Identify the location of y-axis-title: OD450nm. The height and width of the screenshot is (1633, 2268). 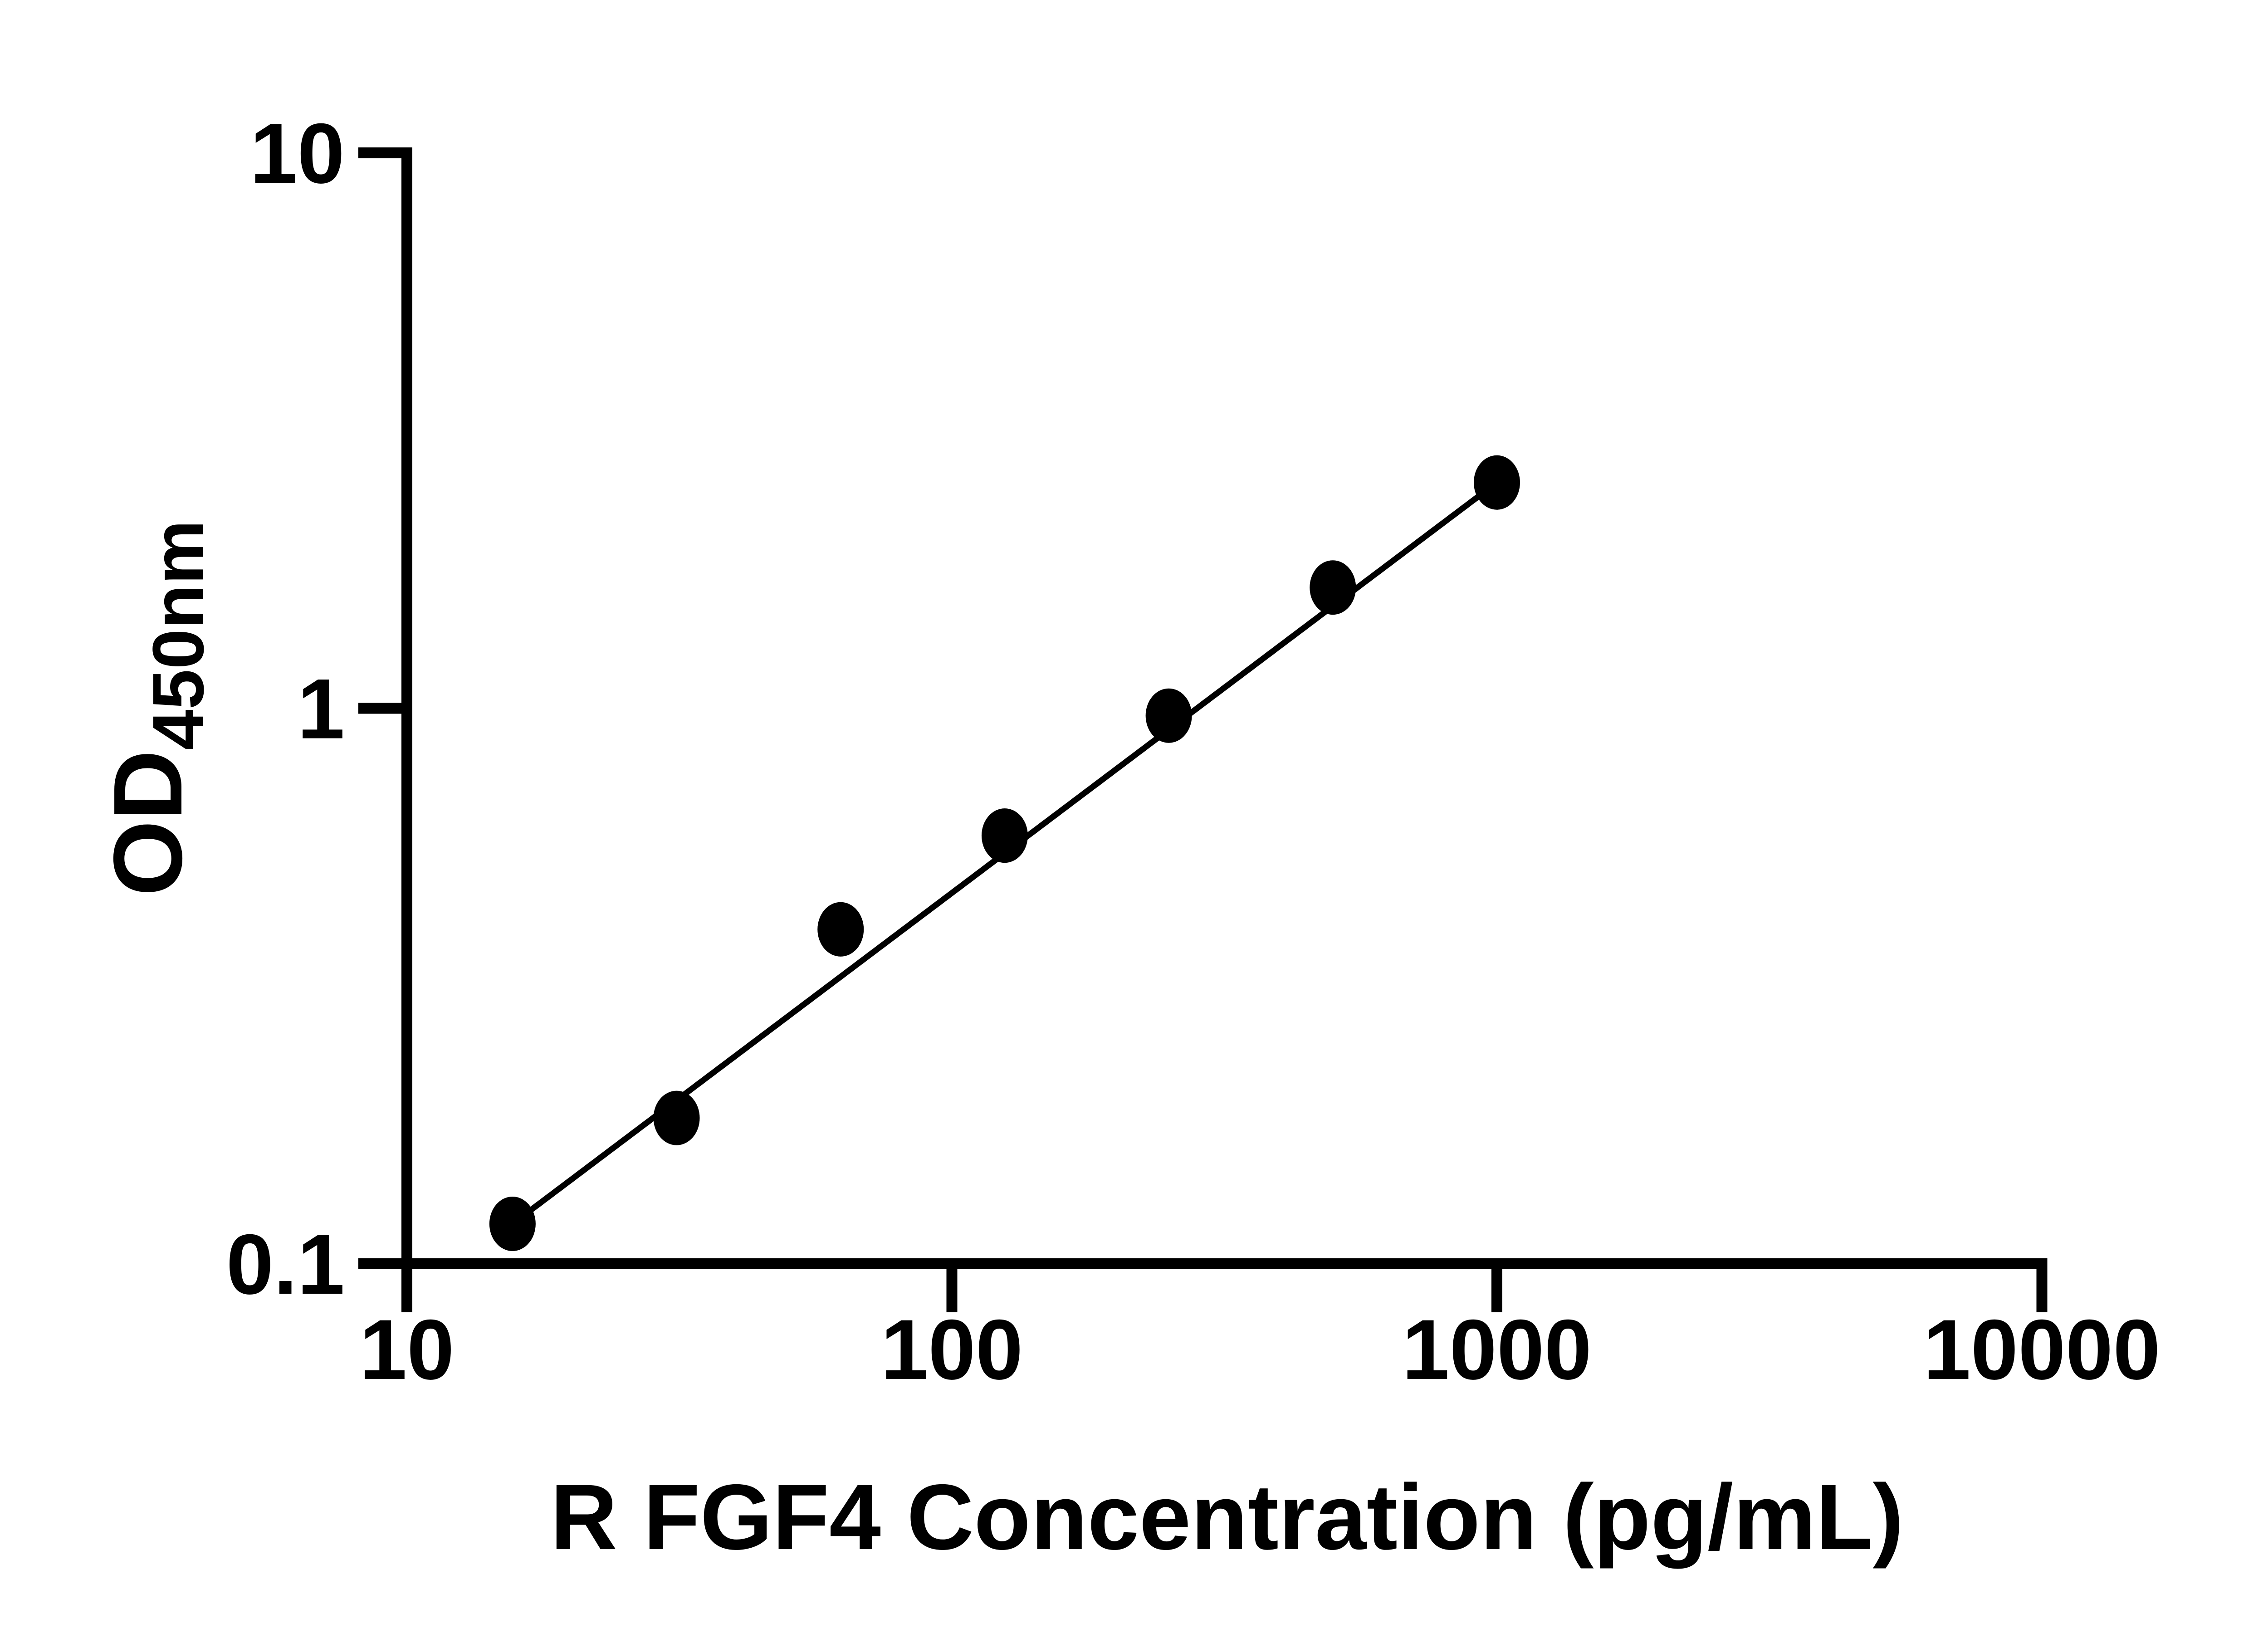
(156, 708).